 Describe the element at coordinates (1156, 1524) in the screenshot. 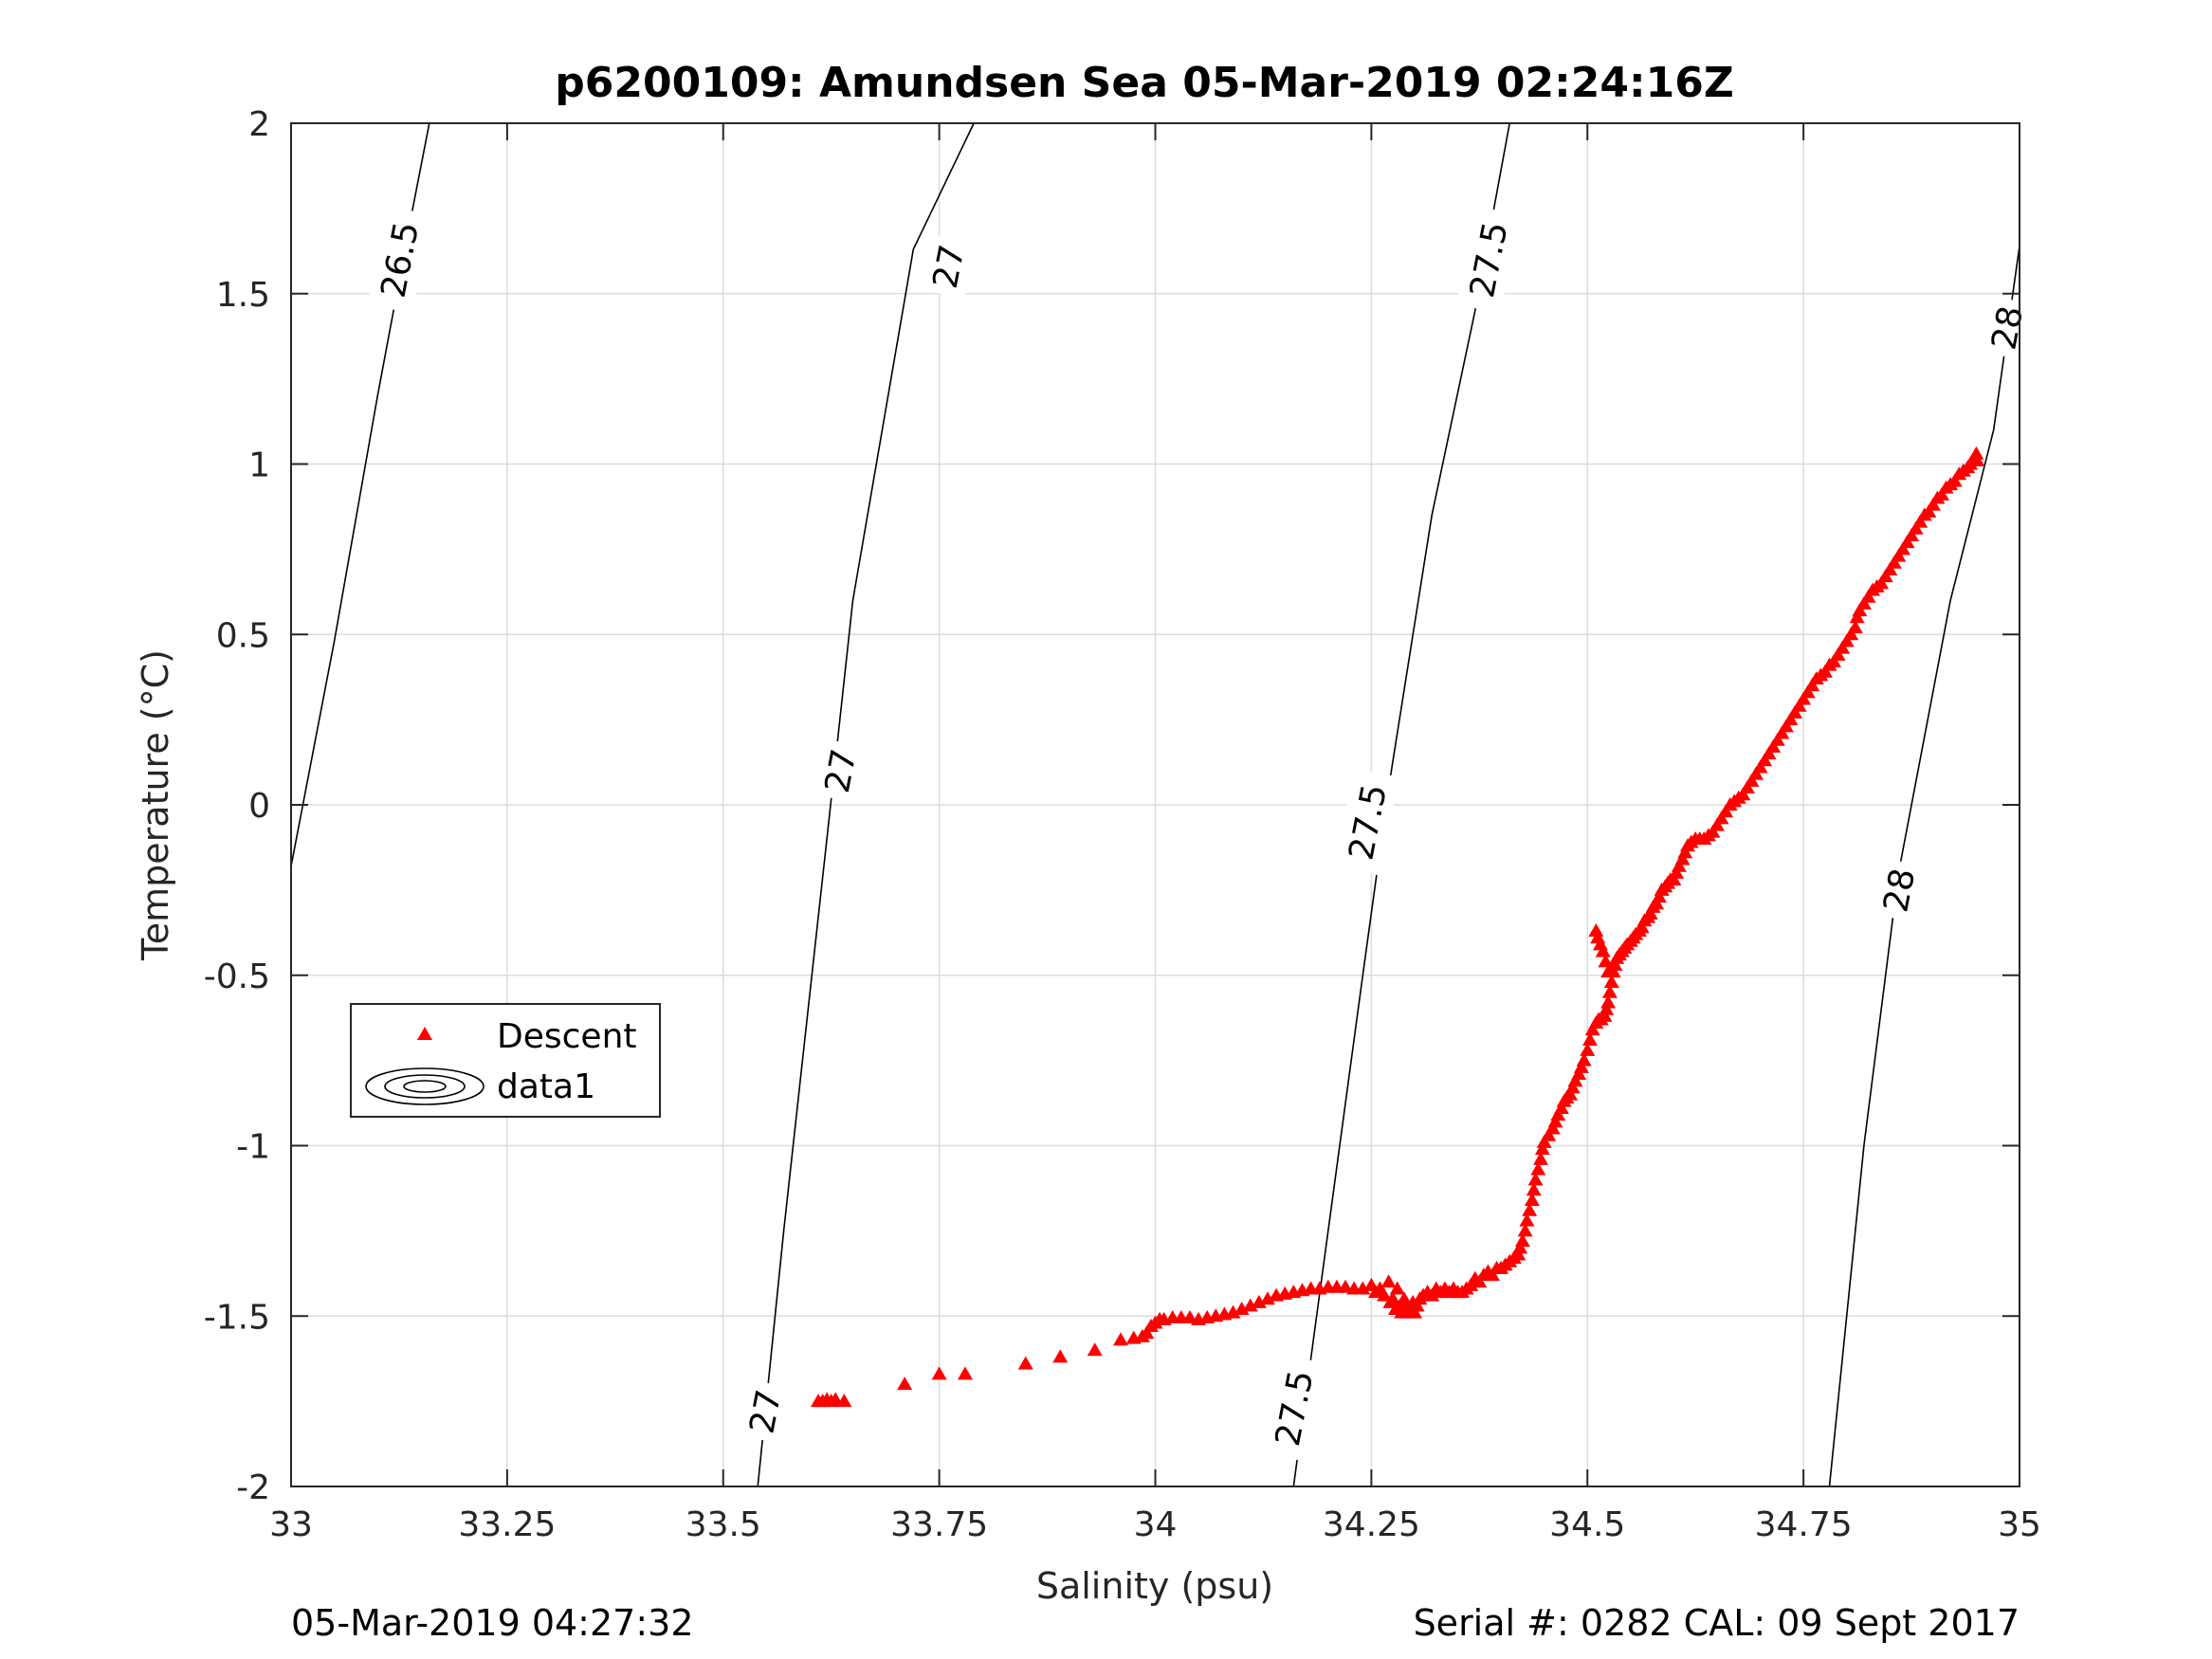

I see `x-tick-label: 34` at that location.